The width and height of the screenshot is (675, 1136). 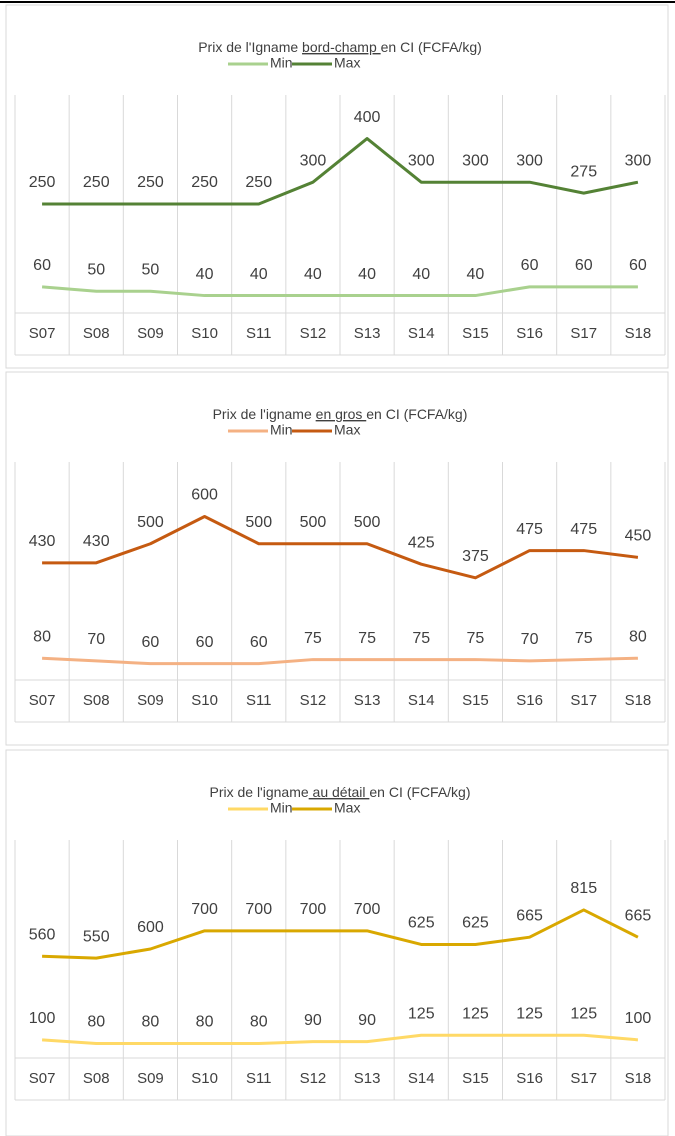 What do you see at coordinates (475, 556) in the screenshot?
I see `data-label: 375` at bounding box center [475, 556].